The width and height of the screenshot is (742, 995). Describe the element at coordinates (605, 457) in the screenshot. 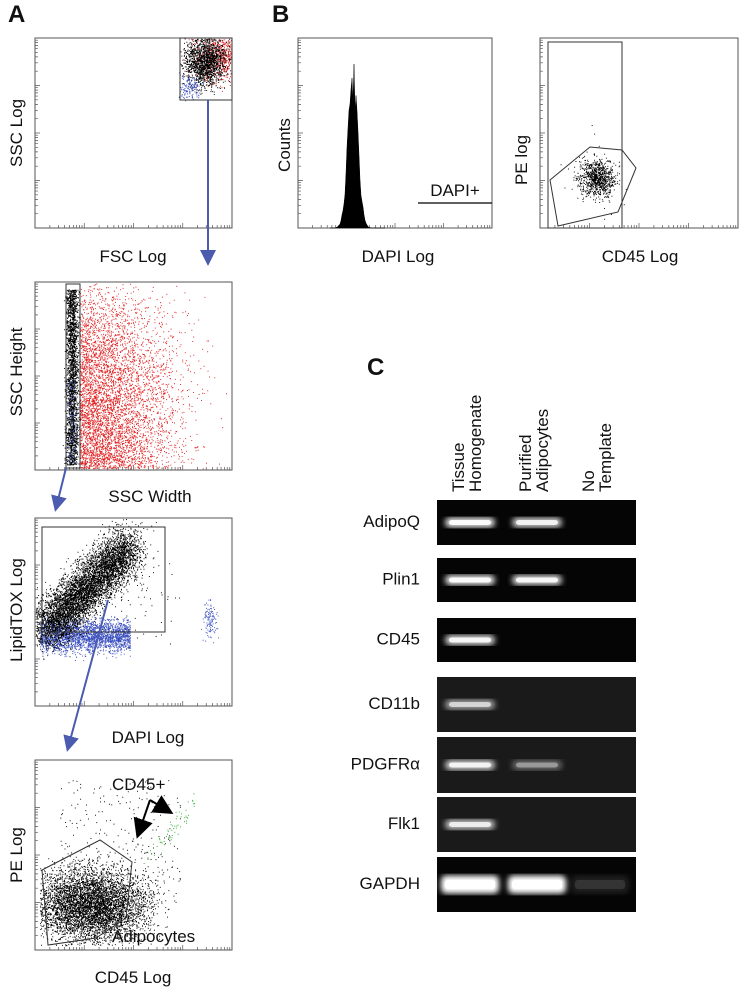

I see `lane-label: Template` at that location.